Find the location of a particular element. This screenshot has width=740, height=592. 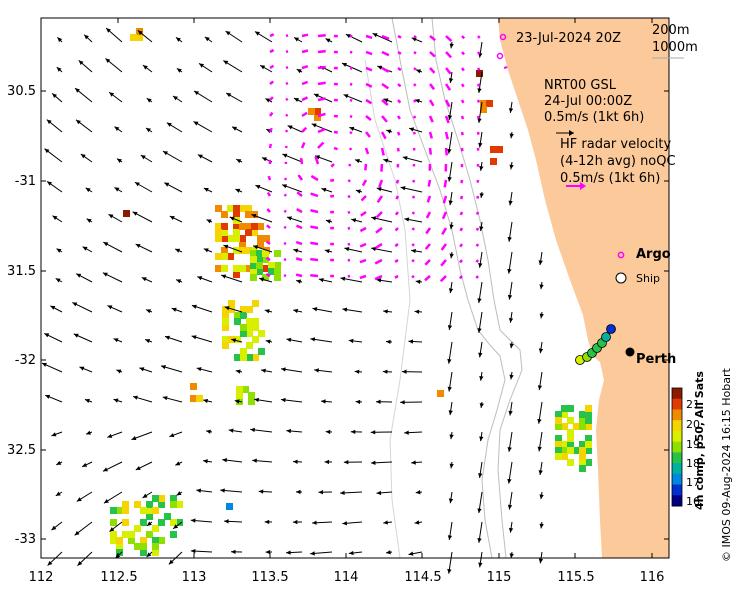

x-tick-label: 113.5 is located at coordinates (270, 577).